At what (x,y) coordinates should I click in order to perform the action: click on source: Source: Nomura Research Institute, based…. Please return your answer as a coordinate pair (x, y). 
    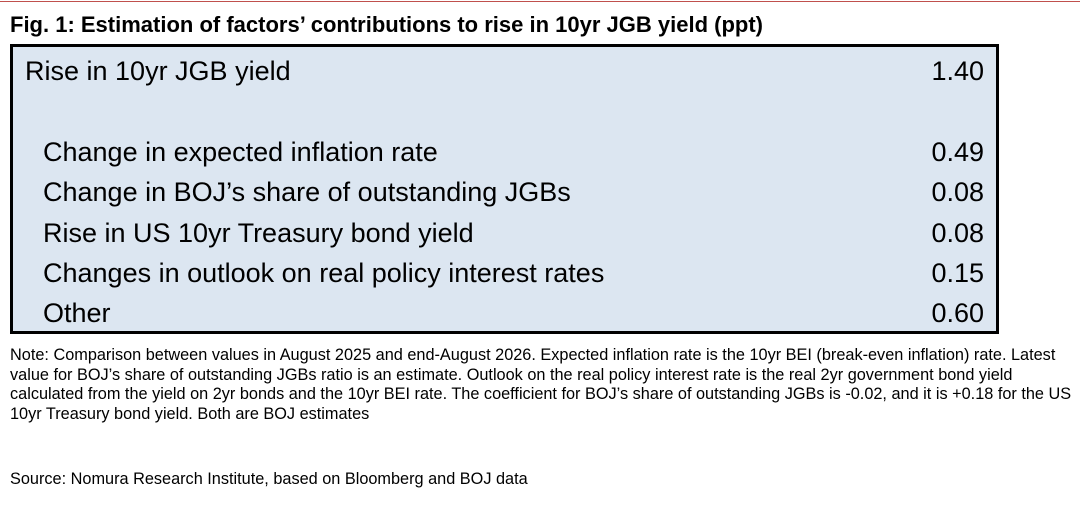
    Looking at the image, I should click on (269, 479).